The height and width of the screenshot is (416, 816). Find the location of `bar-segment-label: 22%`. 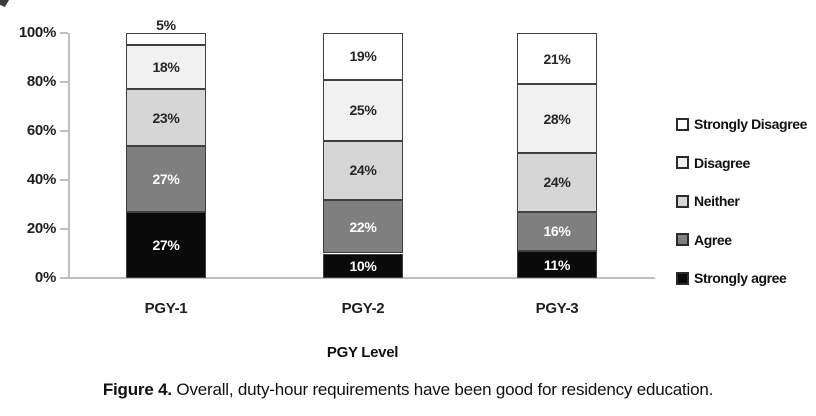

bar-segment-label: 22% is located at coordinates (363, 226).